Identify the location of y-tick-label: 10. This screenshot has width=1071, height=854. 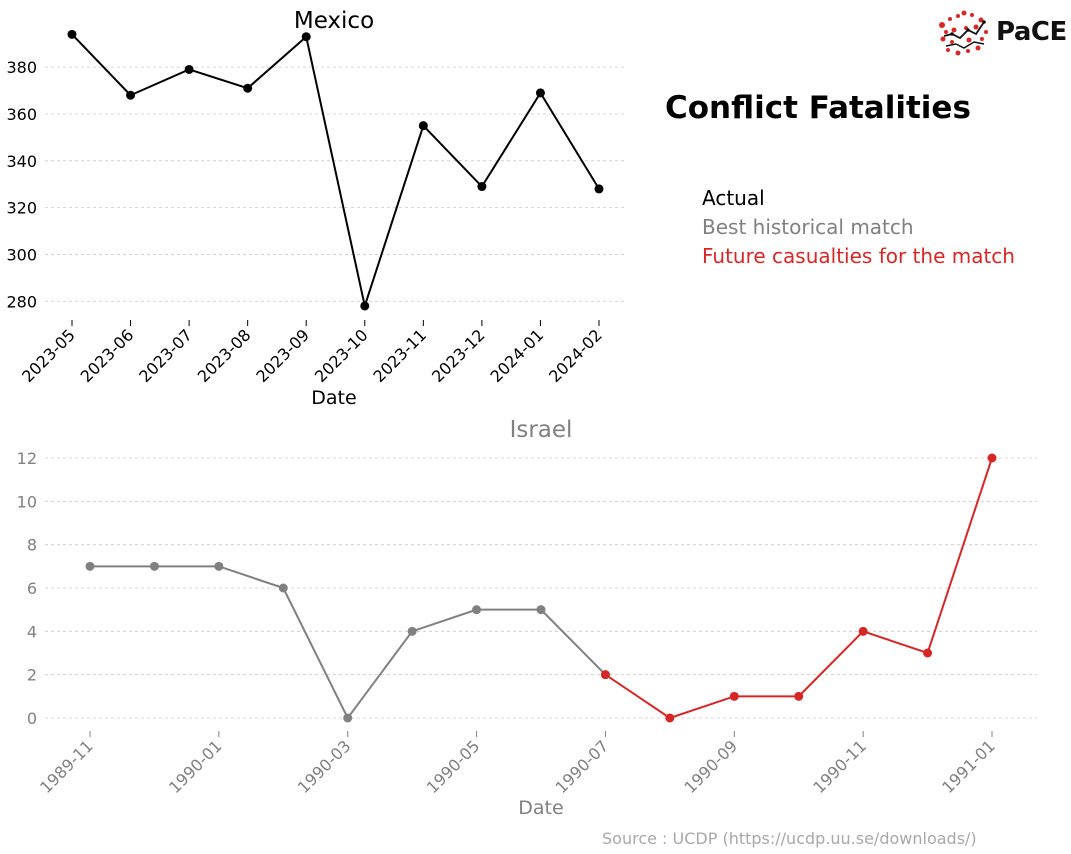
(27, 501).